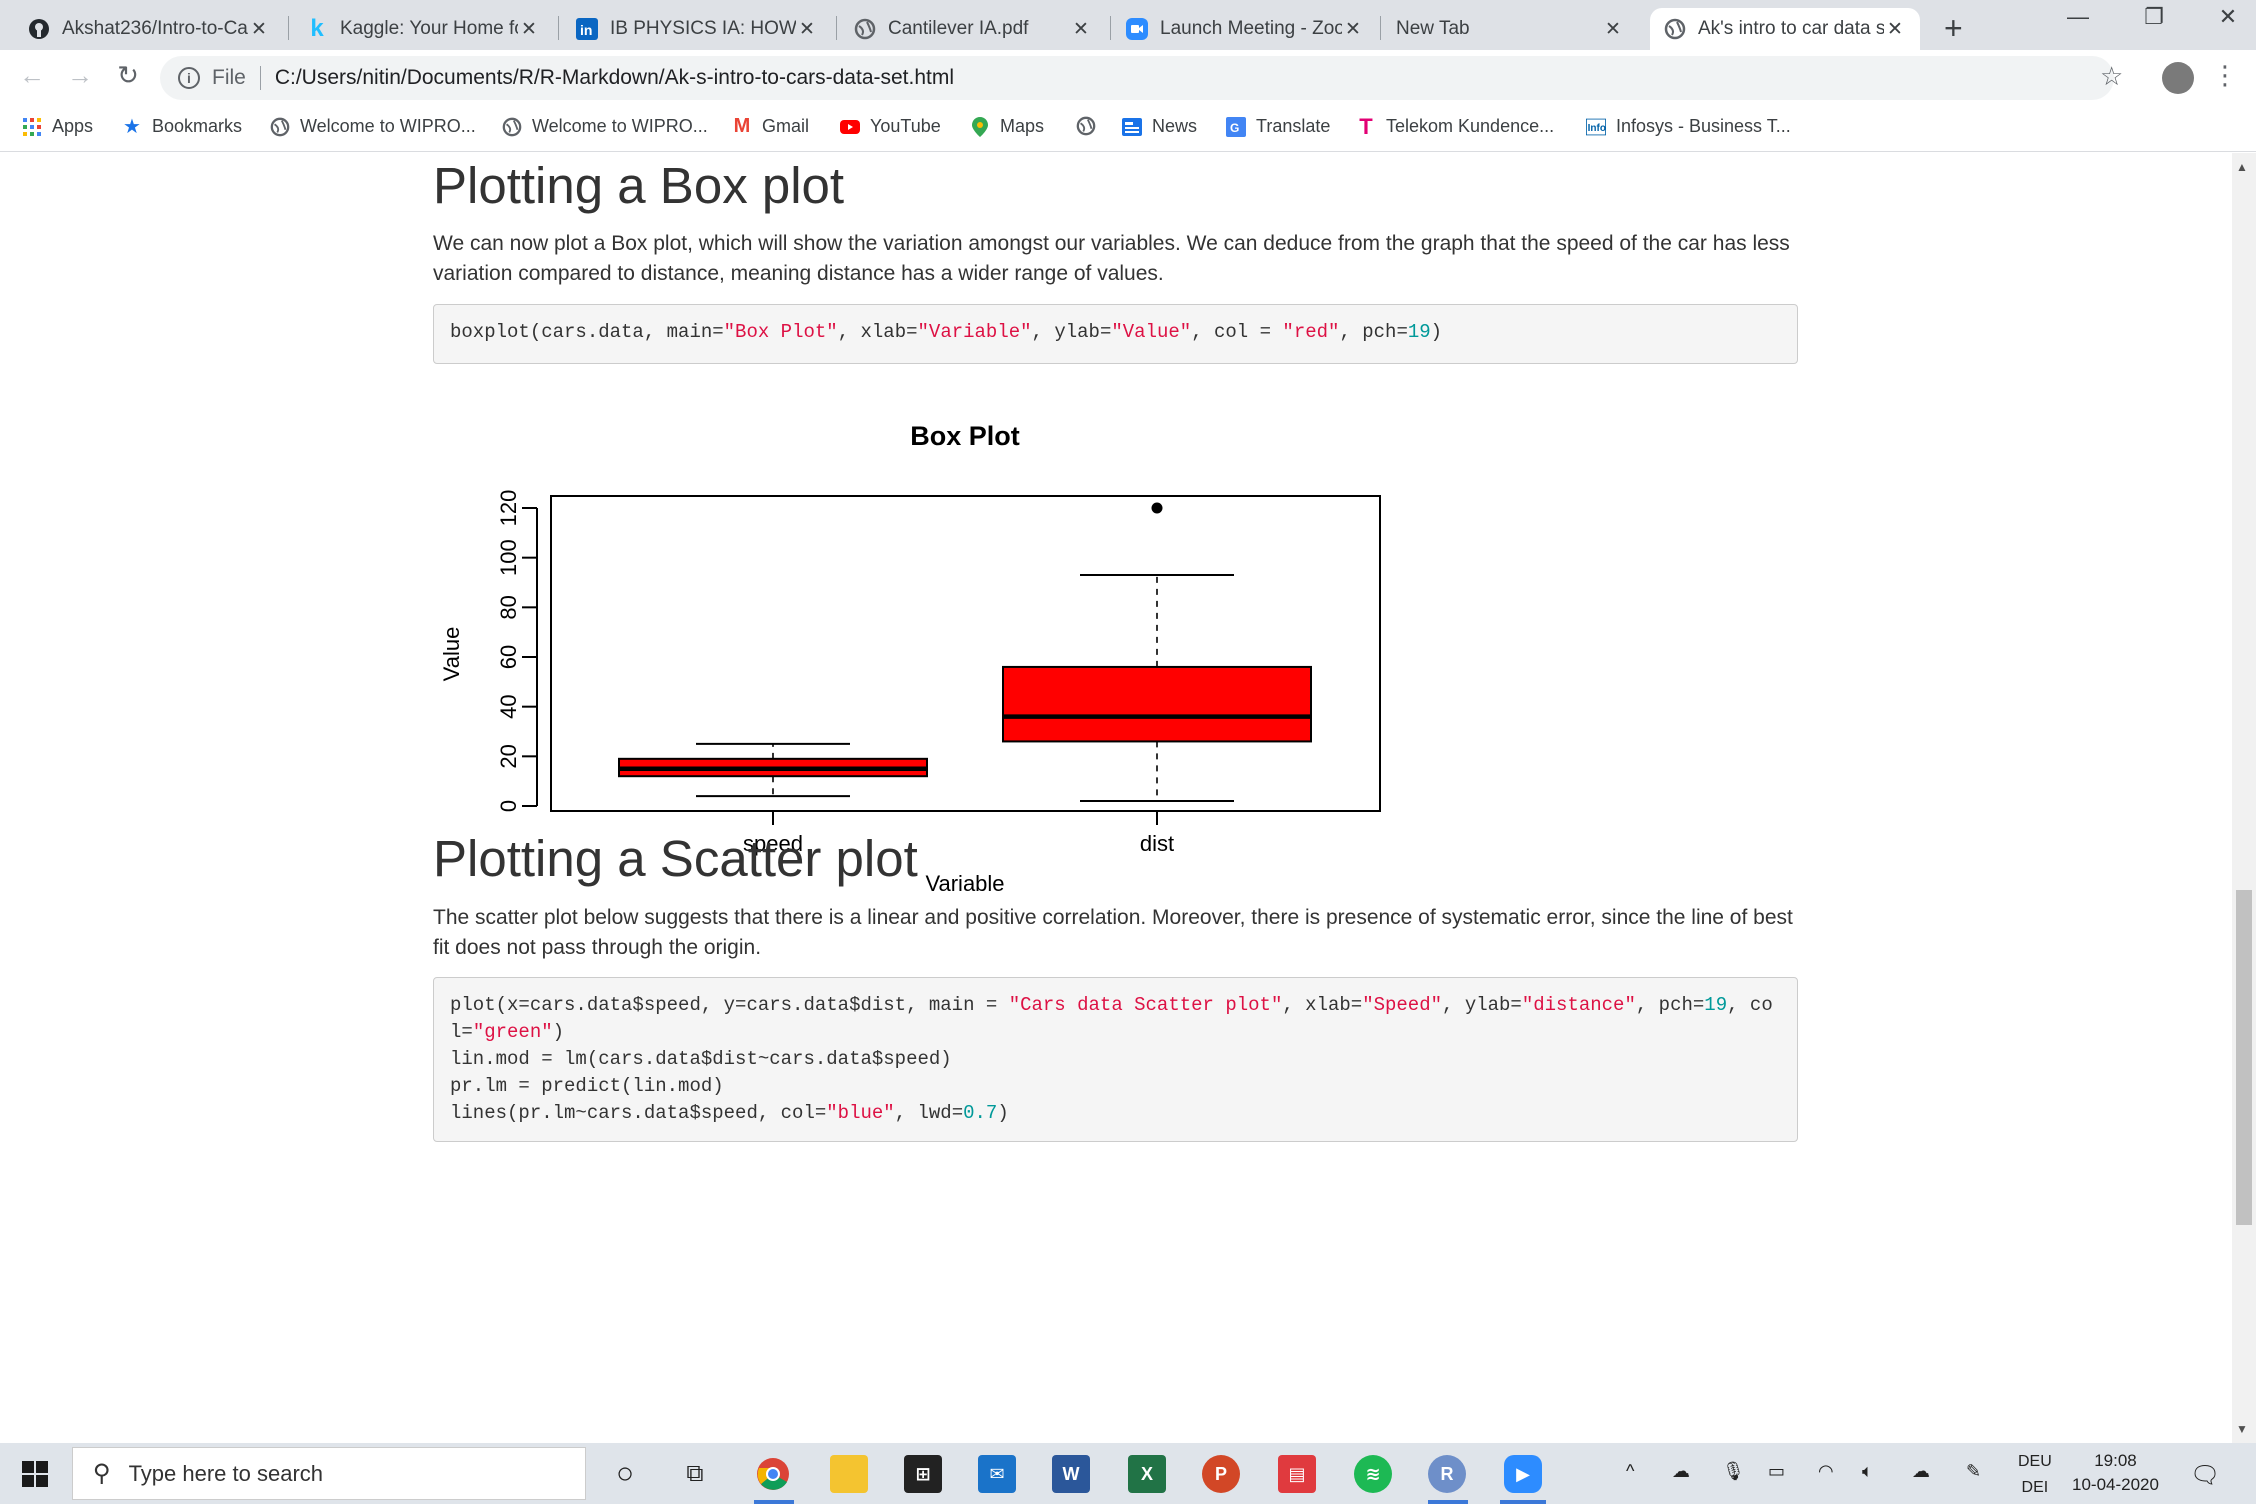 This screenshot has height=1504, width=2256. Describe the element at coordinates (57, 126) in the screenshot. I see `bookmark-apps: Apps` at that location.